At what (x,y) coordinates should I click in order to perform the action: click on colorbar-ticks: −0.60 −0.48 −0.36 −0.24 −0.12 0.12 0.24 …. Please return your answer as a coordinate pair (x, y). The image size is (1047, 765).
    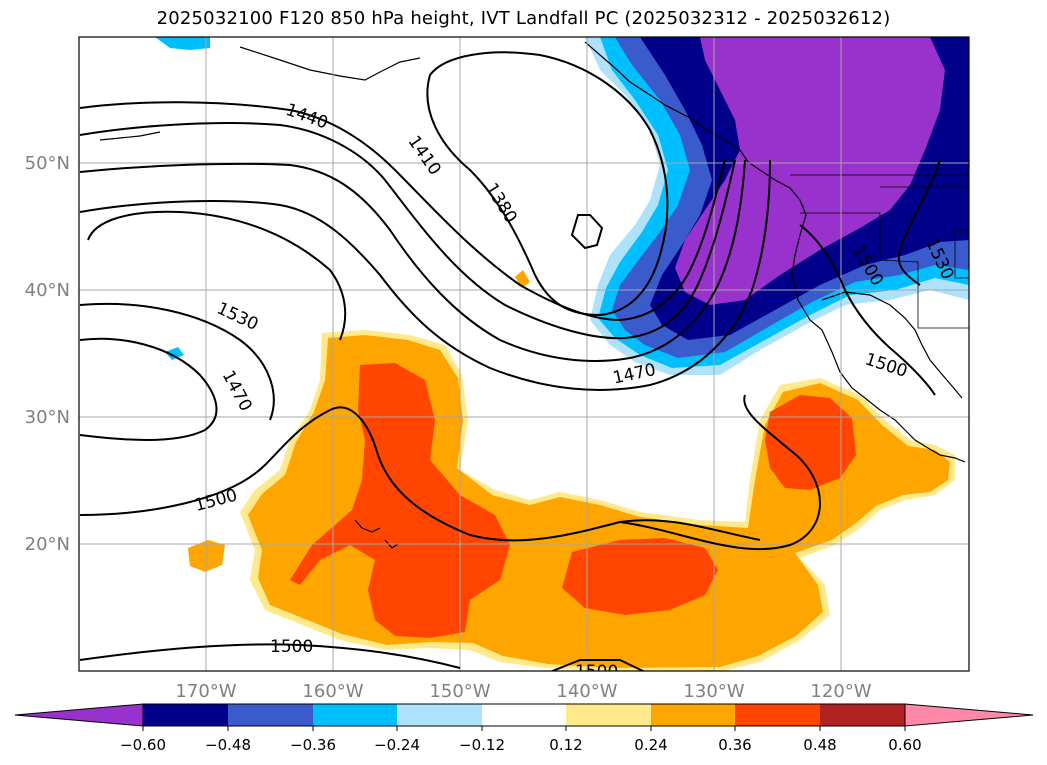
    Looking at the image, I should click on (521, 745).